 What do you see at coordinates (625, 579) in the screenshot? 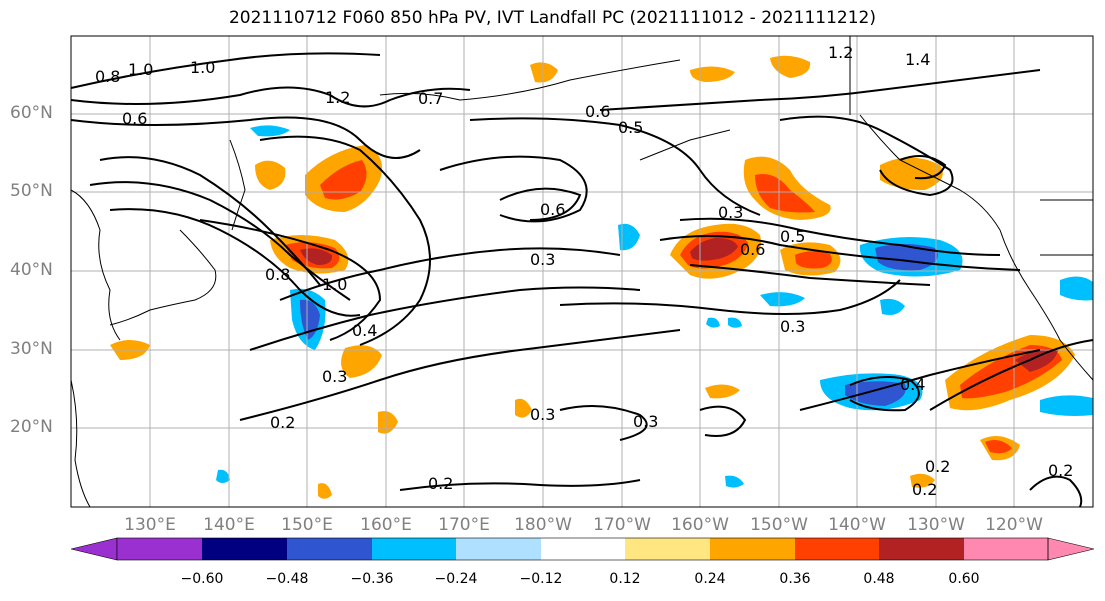
I see `colorbar-tick: 0.12` at bounding box center [625, 579].